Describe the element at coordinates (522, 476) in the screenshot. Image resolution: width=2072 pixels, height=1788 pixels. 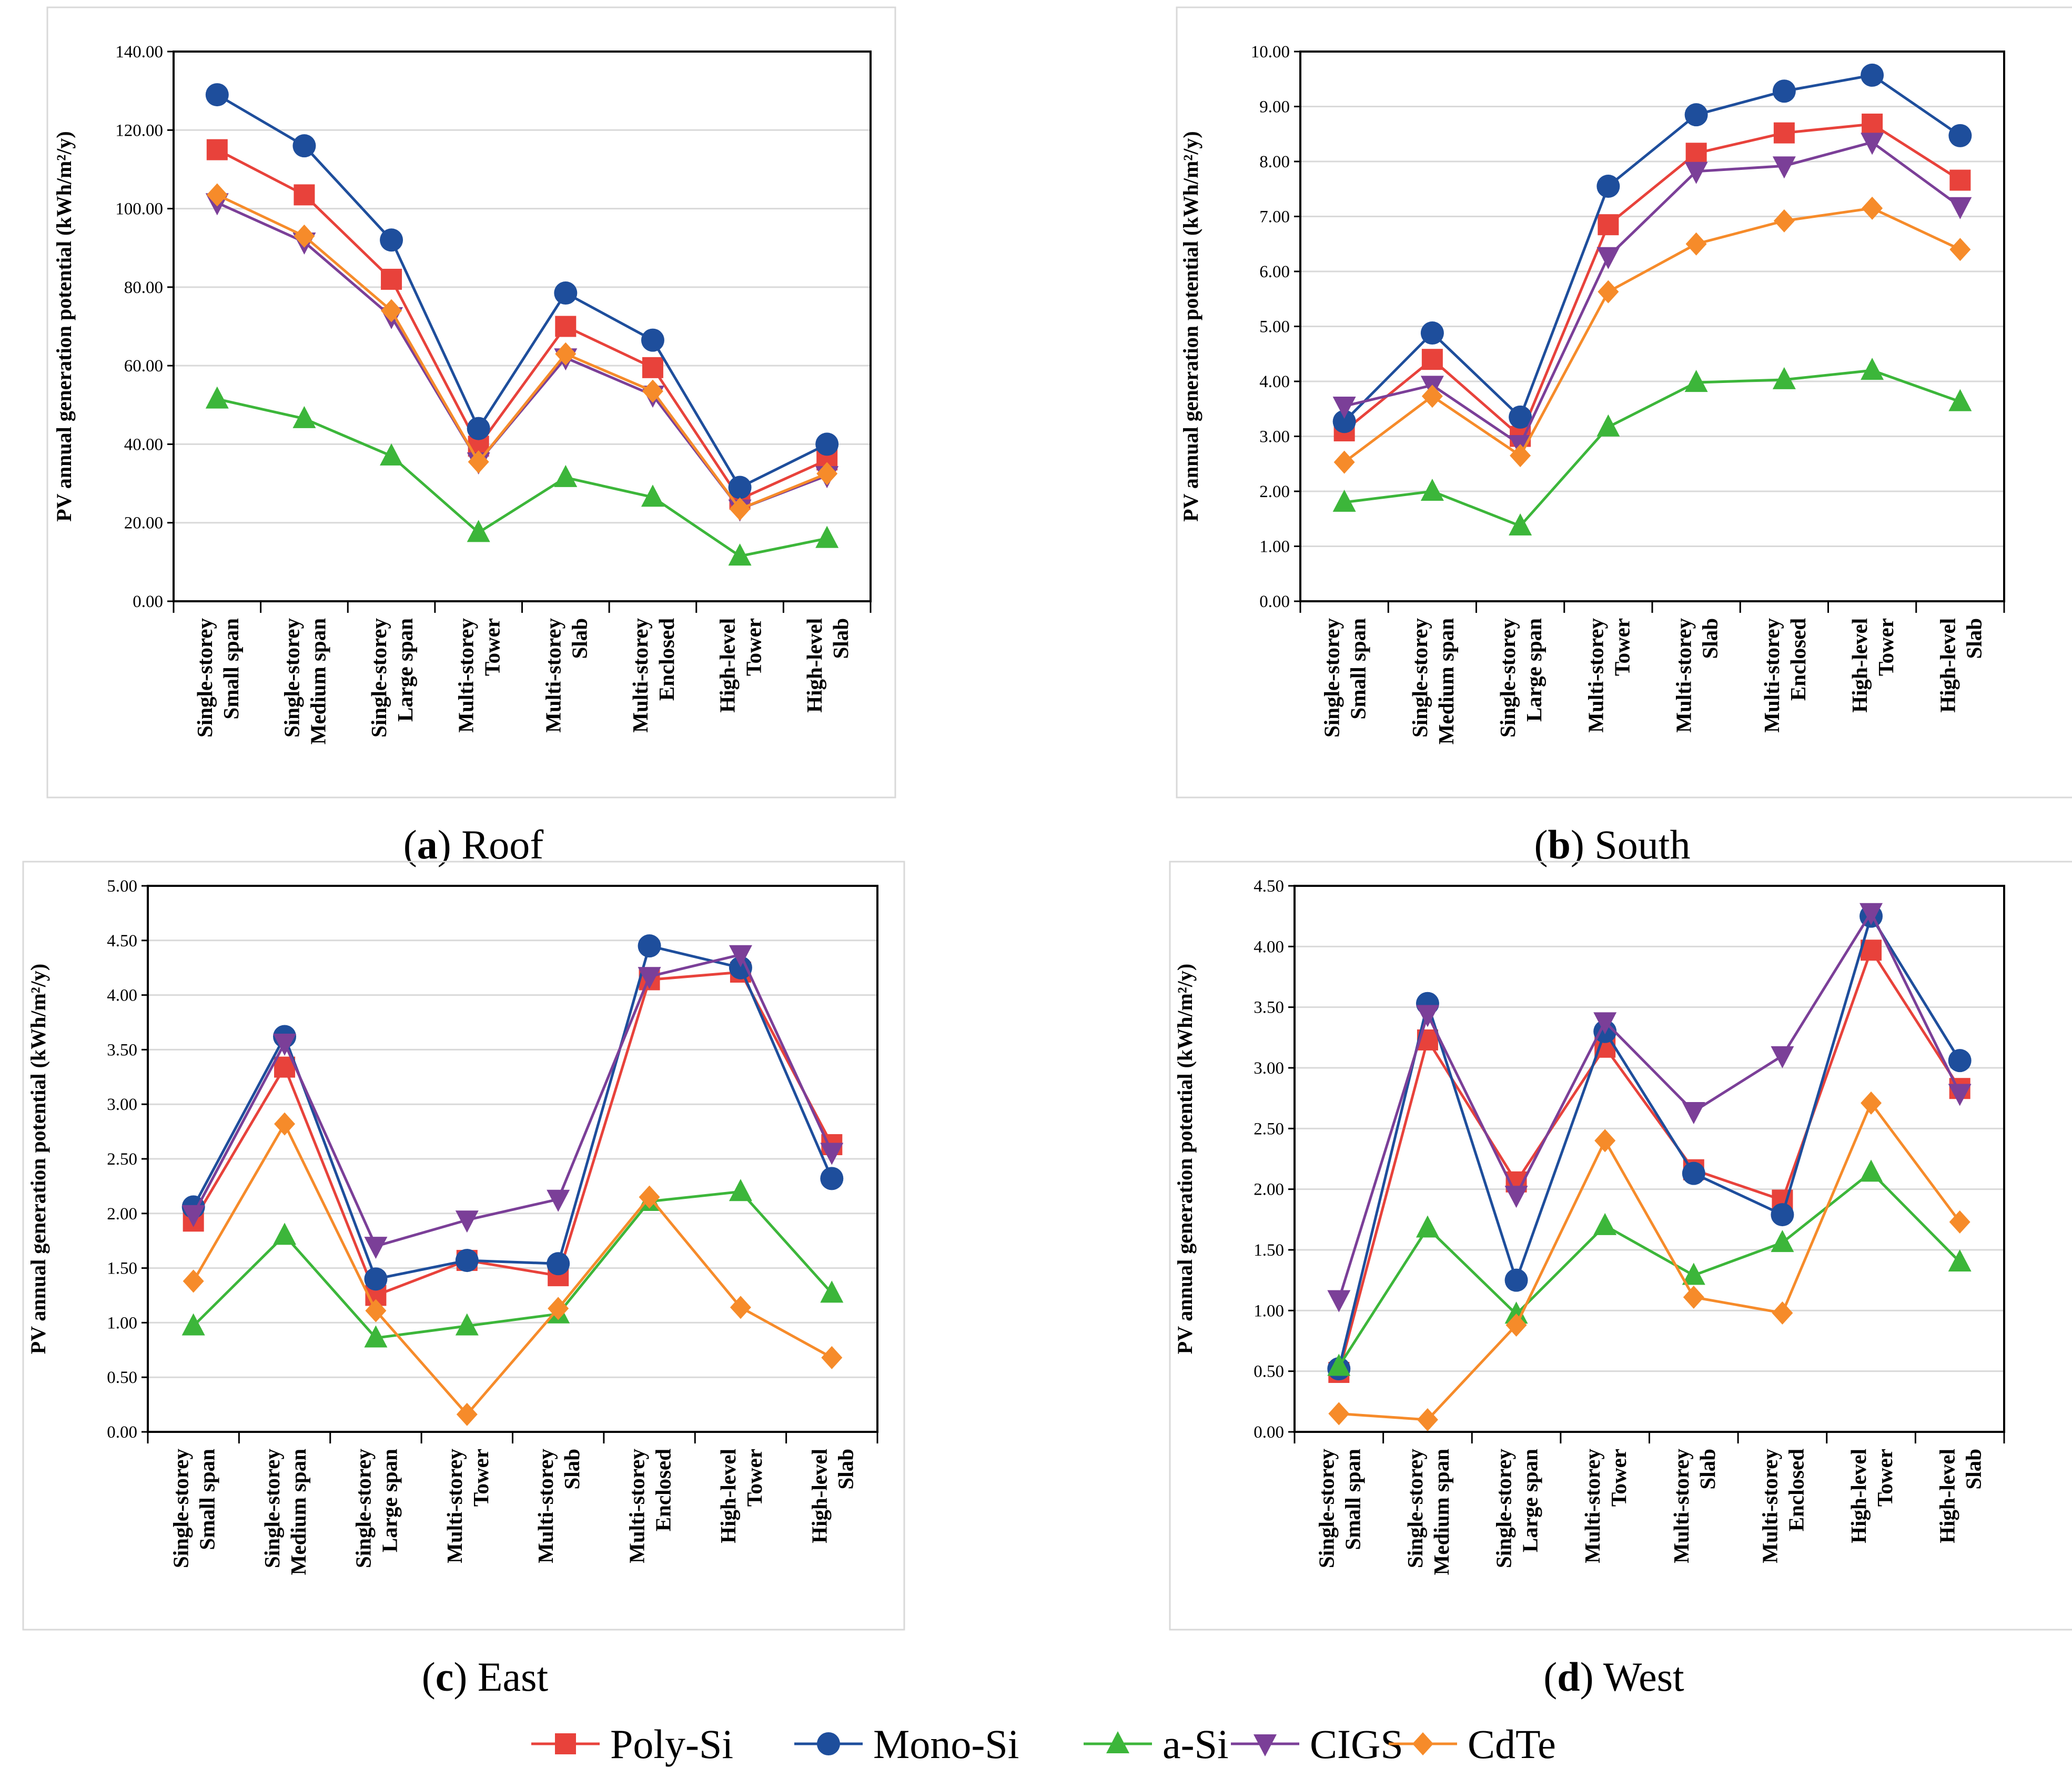
I see `series-a-si` at that location.